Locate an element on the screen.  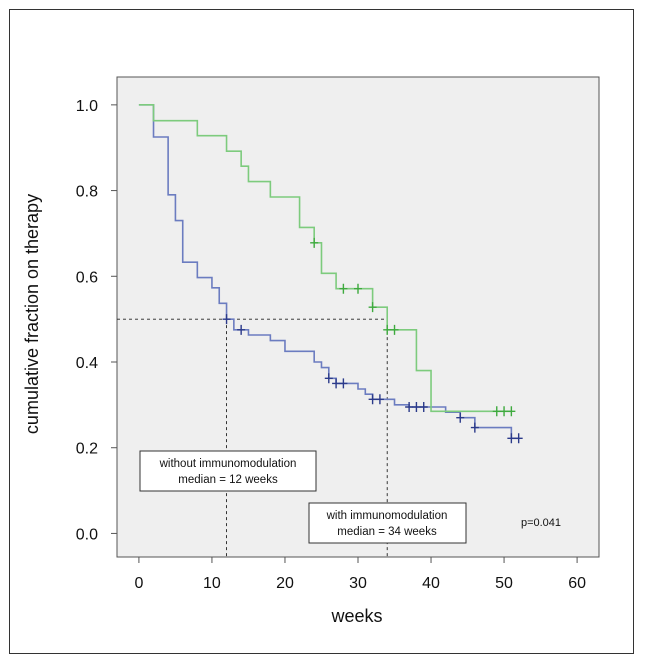
x-tick-label: 40 is located at coordinates (431, 583).